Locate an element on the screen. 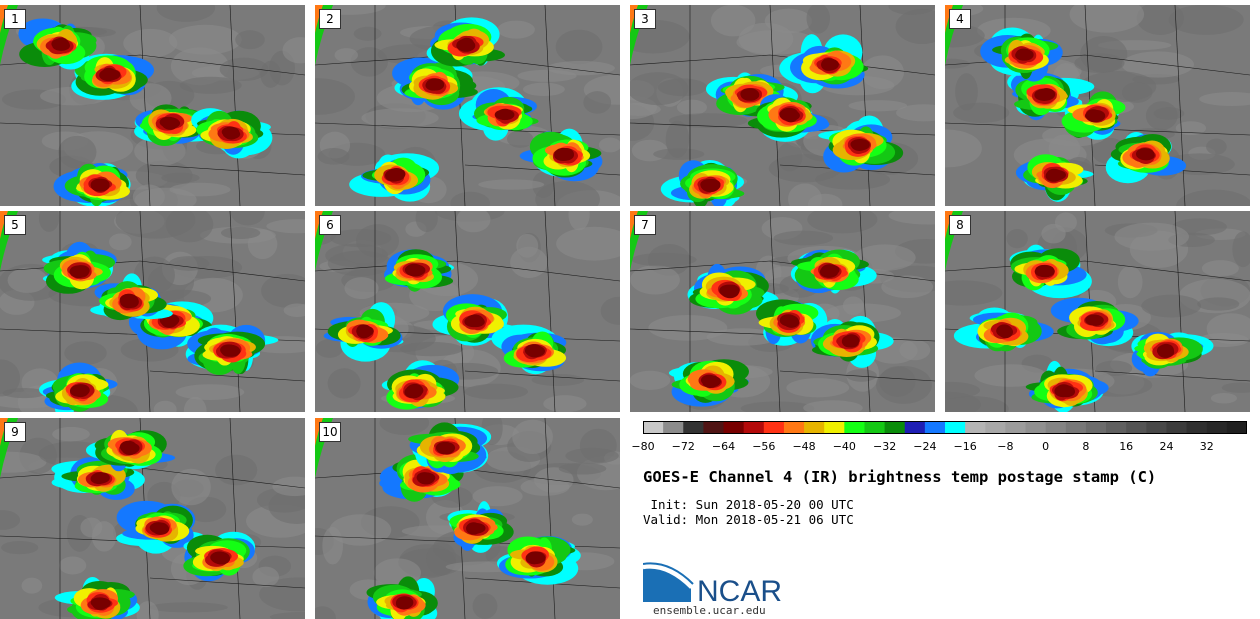  member-label: 2 is located at coordinates (330, 19).